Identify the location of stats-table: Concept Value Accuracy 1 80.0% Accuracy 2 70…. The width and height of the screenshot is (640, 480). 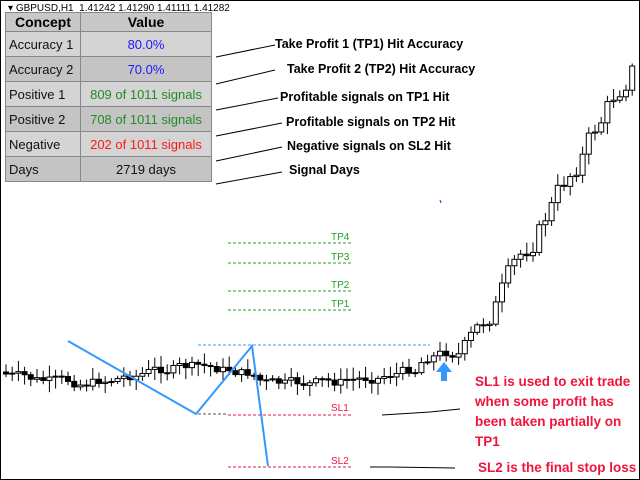
(108, 97).